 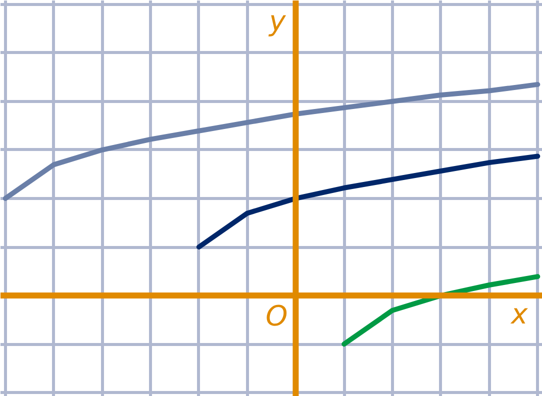 I want to click on annotation: O, so click(x=277, y=316).